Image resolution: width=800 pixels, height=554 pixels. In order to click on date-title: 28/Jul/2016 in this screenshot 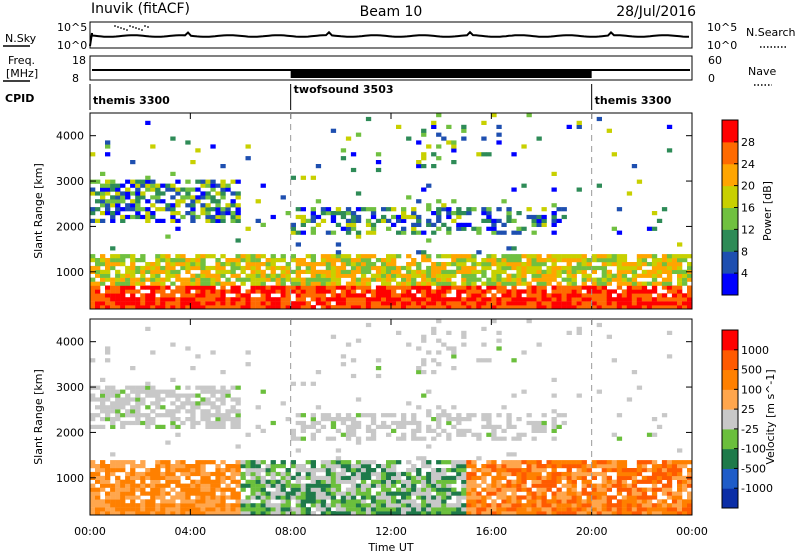, I will do `click(656, 12)`.